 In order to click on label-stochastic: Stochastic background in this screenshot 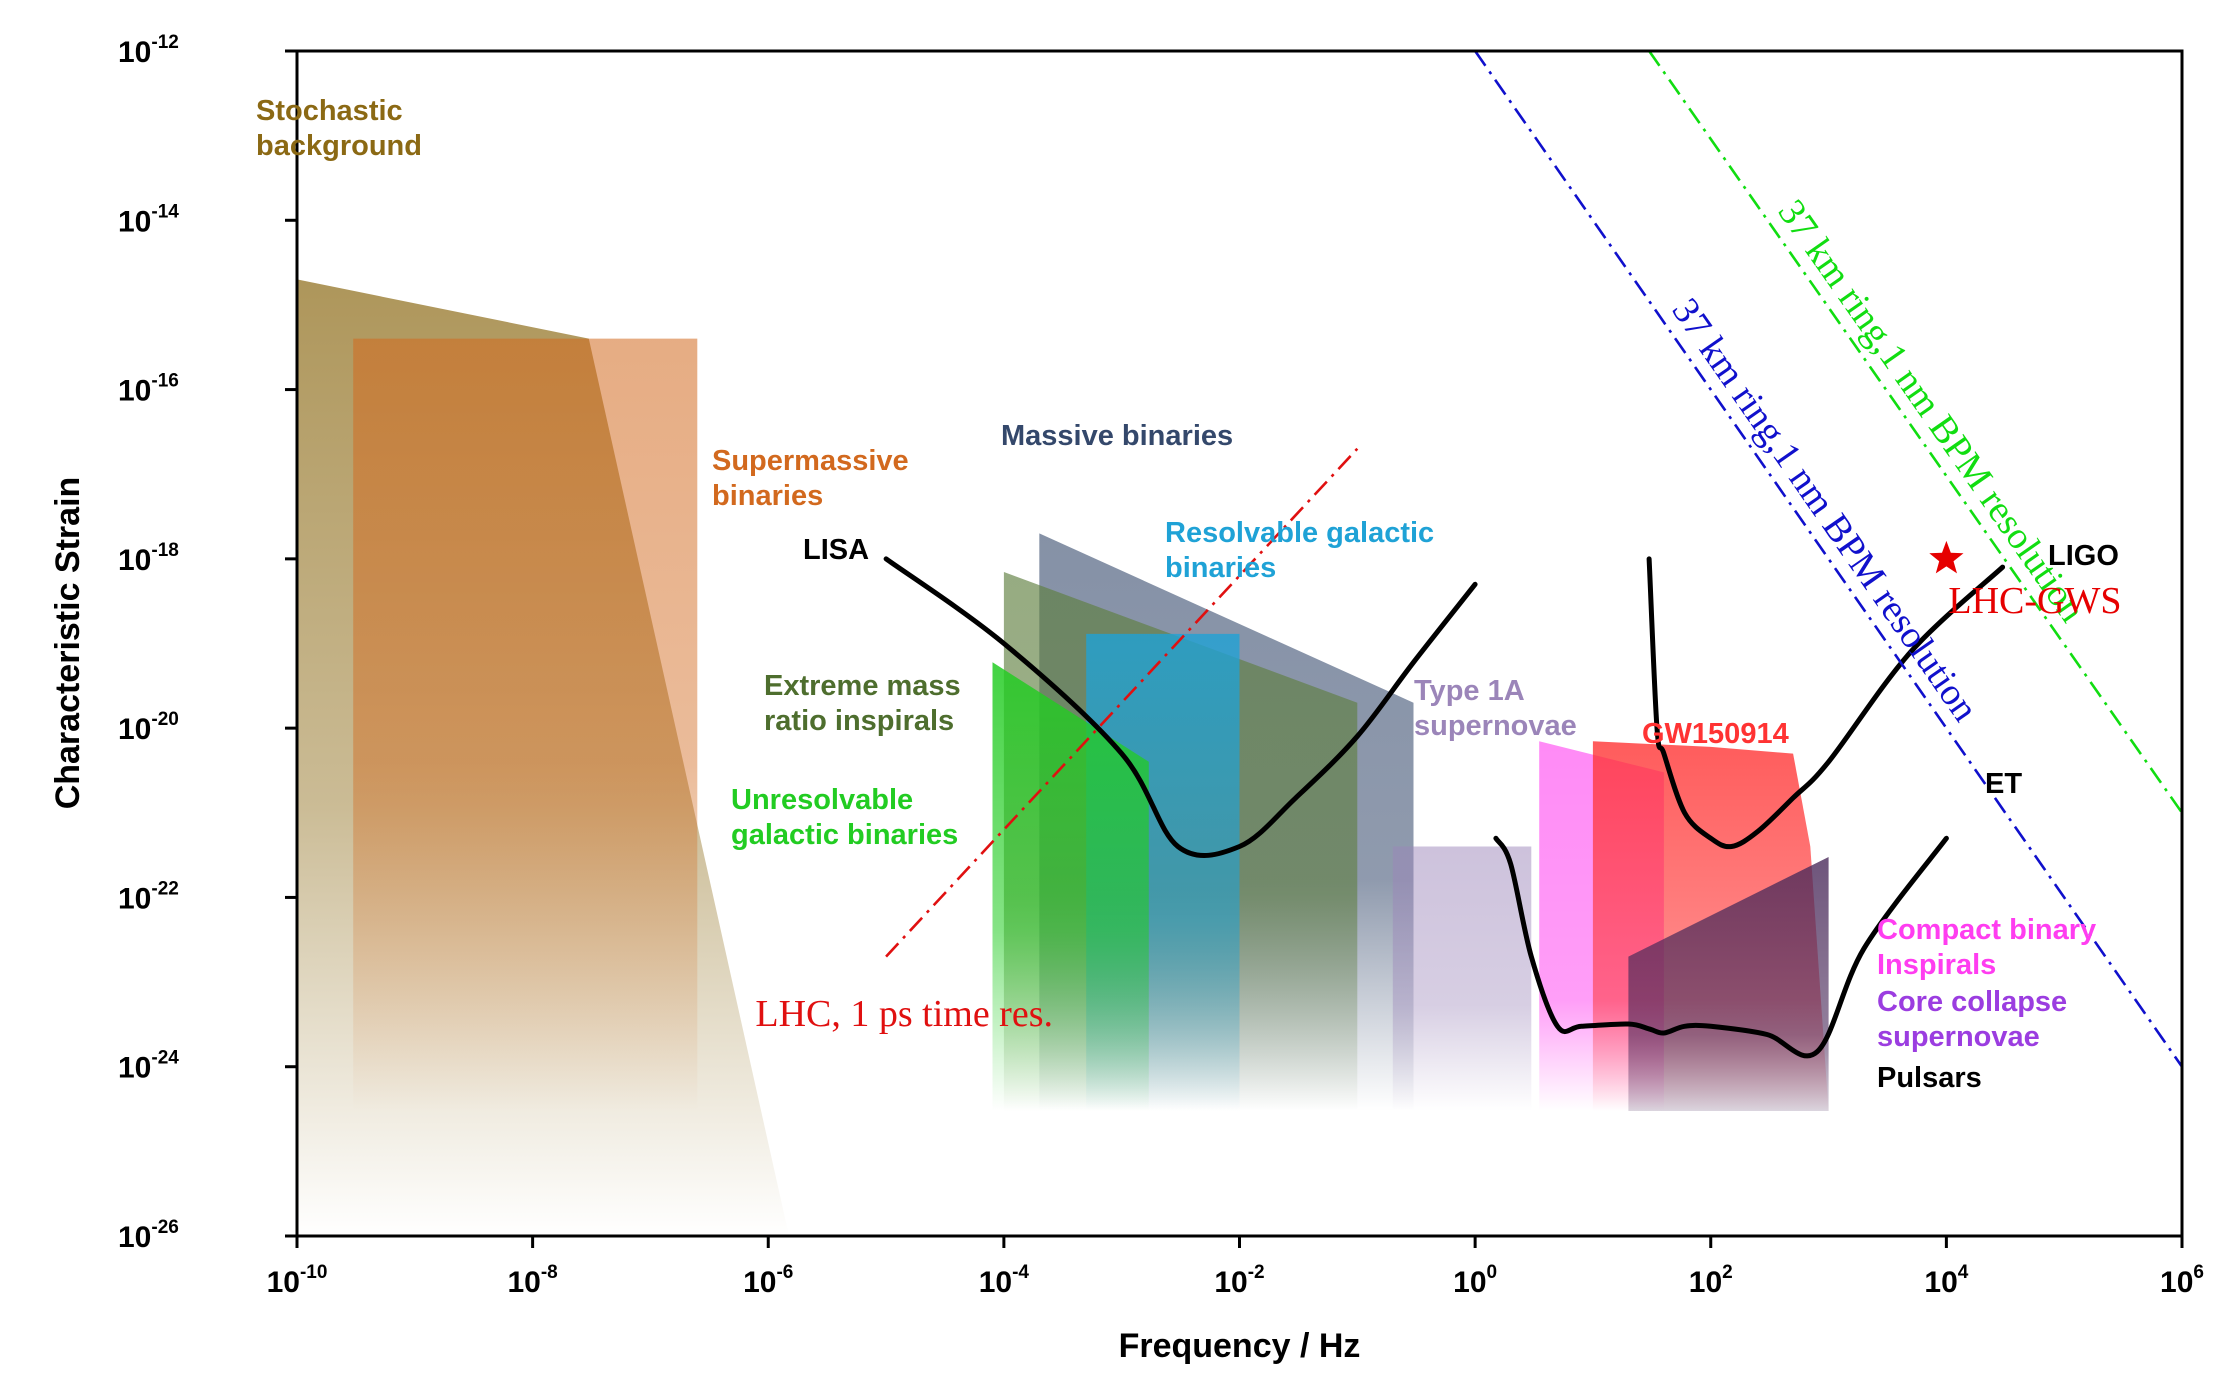, I will do `click(339, 128)`.